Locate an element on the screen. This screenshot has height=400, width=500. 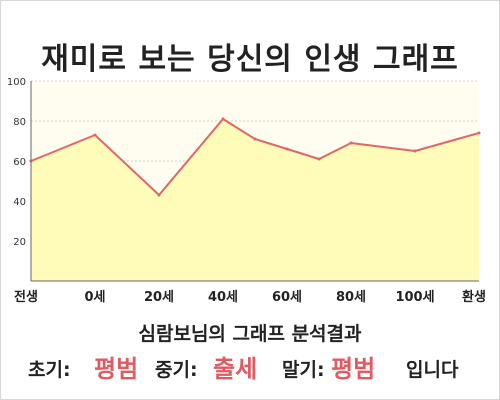
y-tick-label: 100 is located at coordinates (16, 82).